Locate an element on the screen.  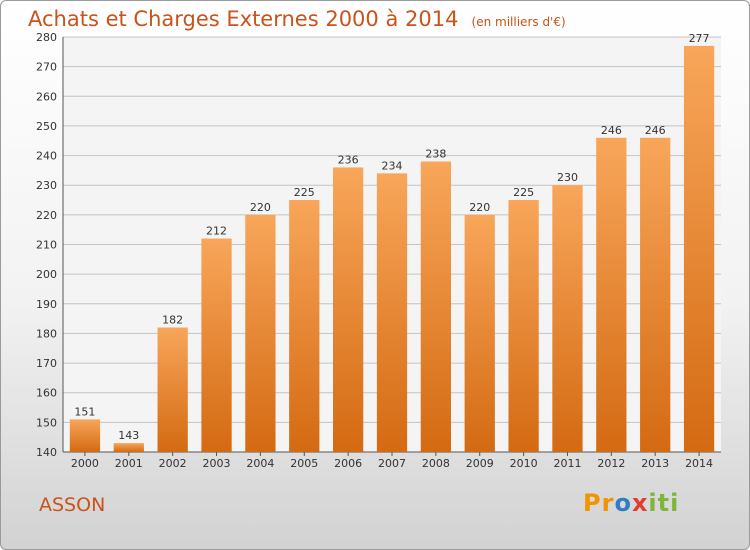
x-tick-label-2007: 2007 is located at coordinates (392, 463).